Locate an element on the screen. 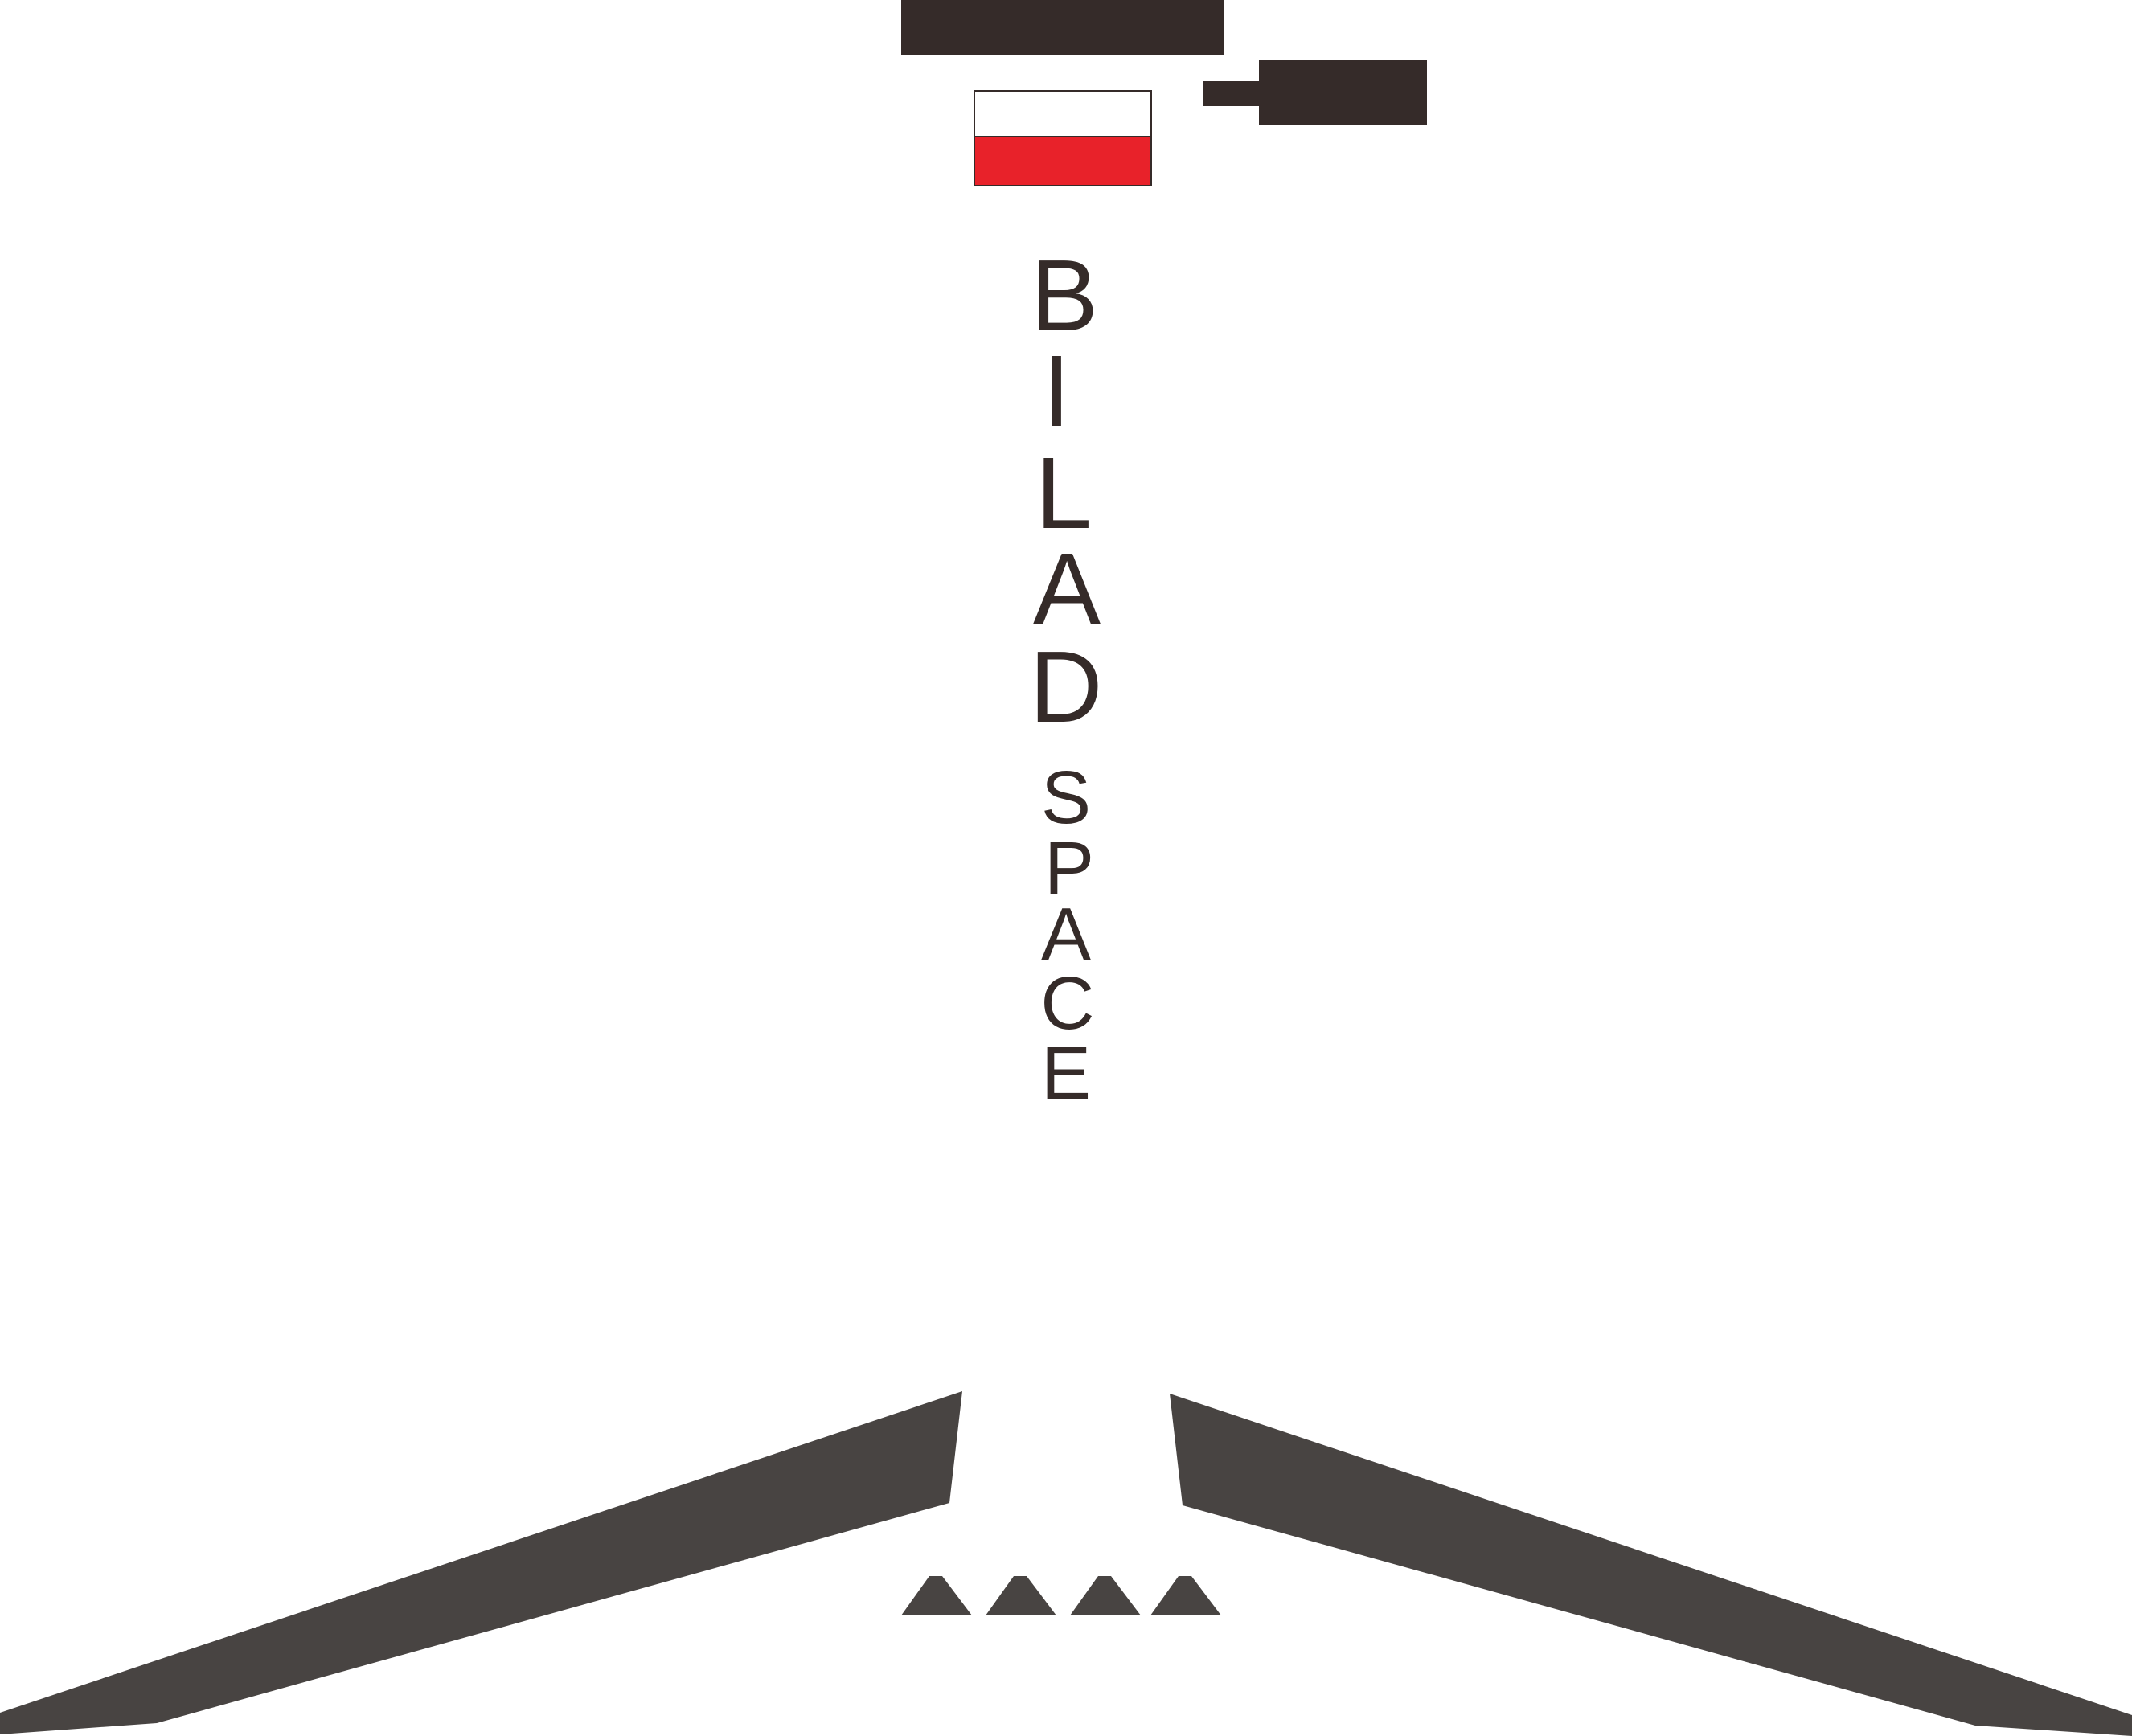  side-connector is located at coordinates (1232, 93).